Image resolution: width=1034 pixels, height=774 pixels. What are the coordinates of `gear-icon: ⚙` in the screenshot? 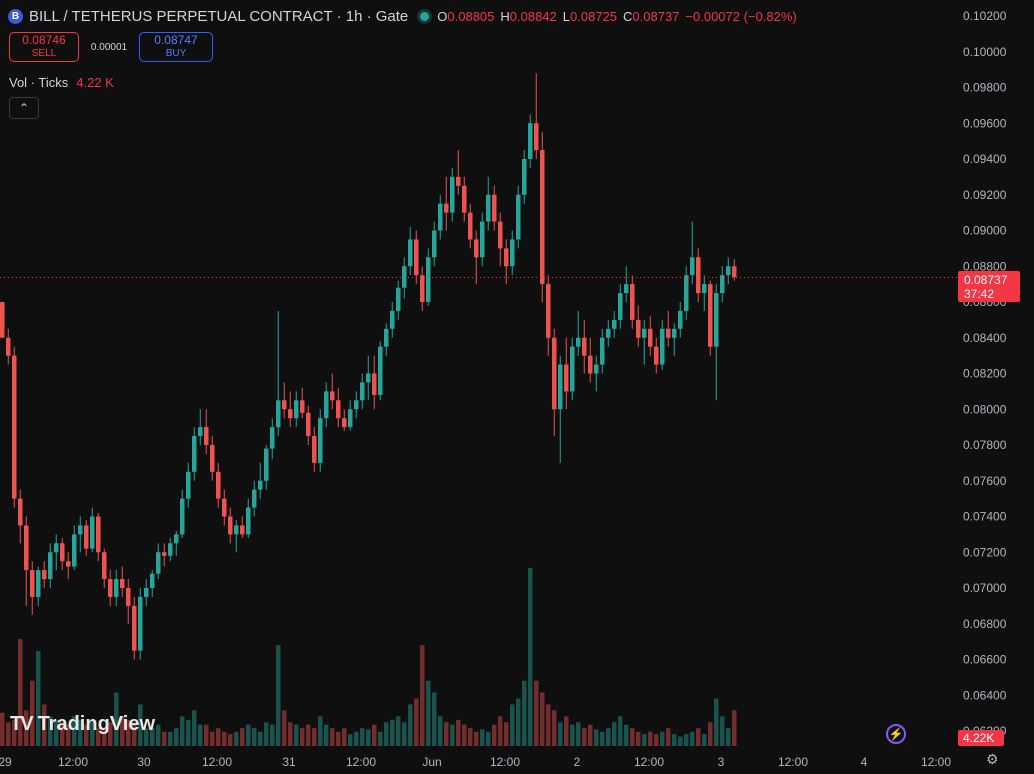 It's located at (992, 759).